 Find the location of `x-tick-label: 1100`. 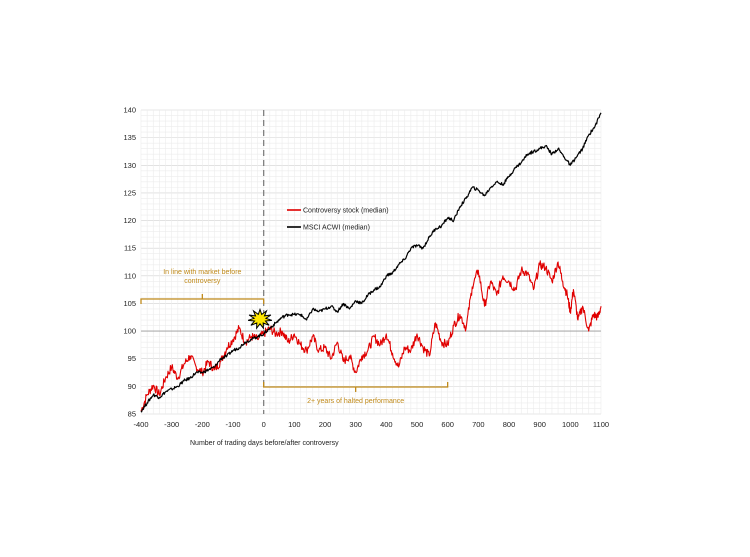

x-tick-label: 1100 is located at coordinates (601, 424).